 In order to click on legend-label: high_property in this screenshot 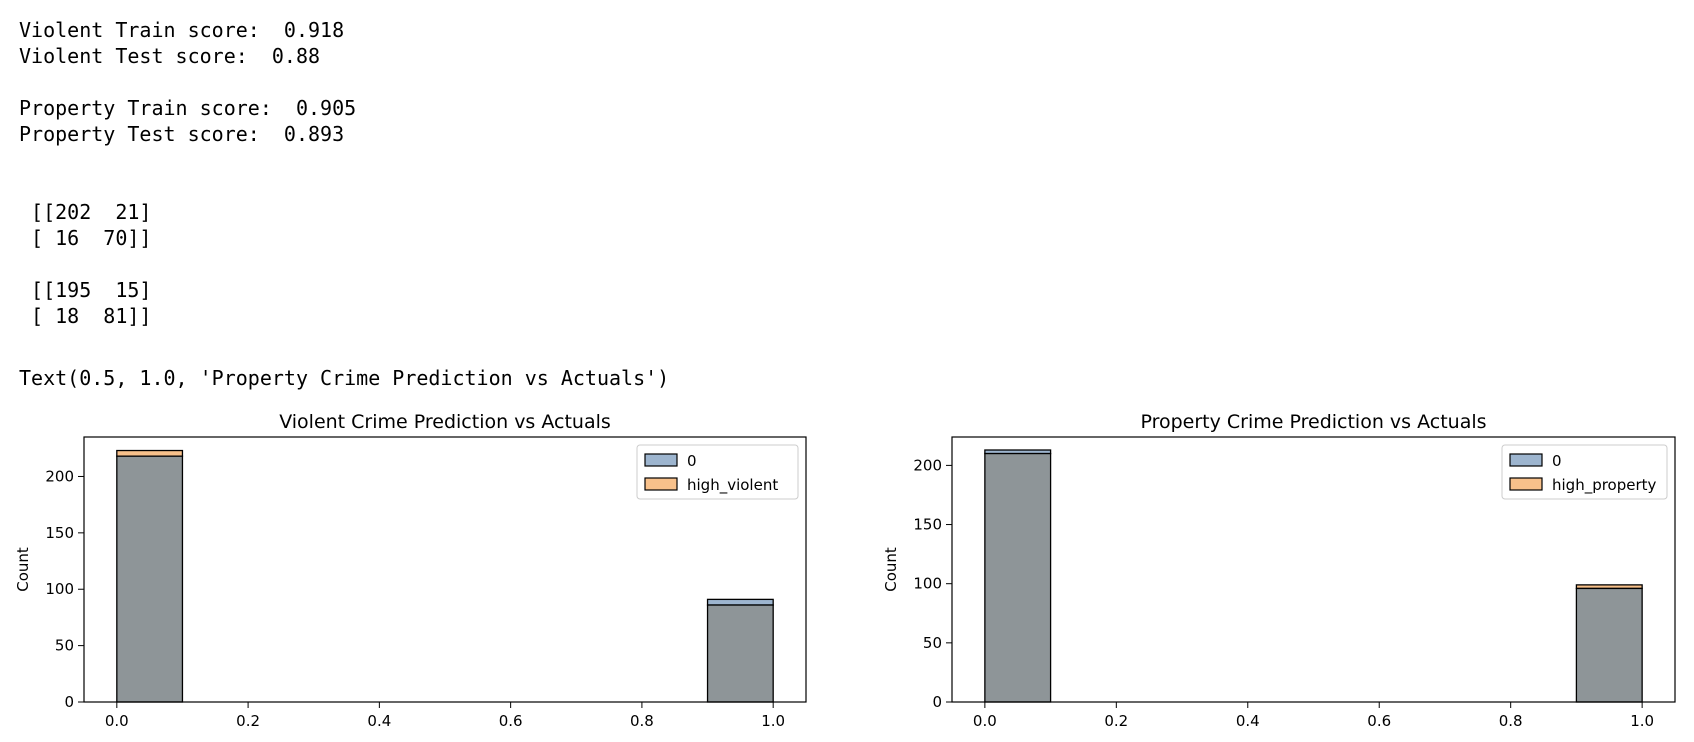, I will do `click(1604, 485)`.